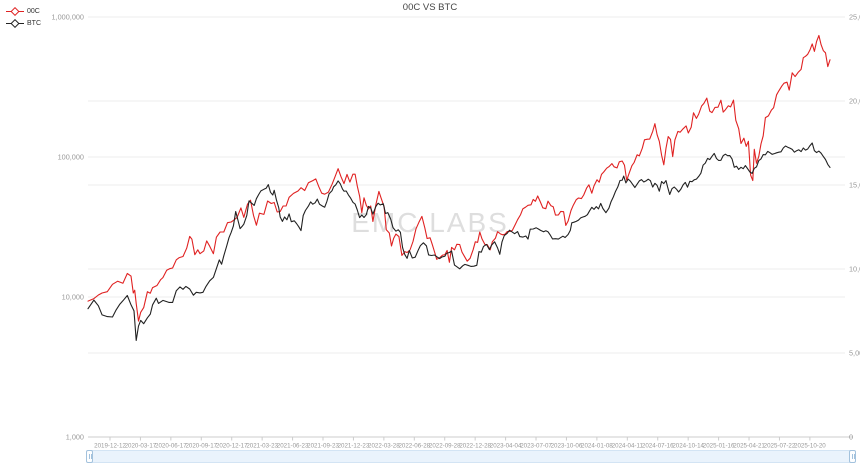  Describe the element at coordinates (471, 456) in the screenshot. I see `range-slider` at that location.